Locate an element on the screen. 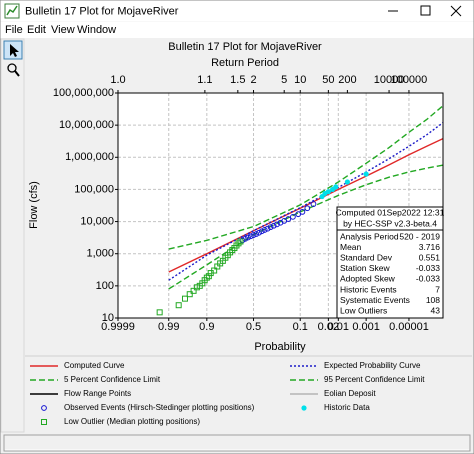 This screenshot has width=474, height=454. stats-label: Analysis Period is located at coordinates (369, 236).